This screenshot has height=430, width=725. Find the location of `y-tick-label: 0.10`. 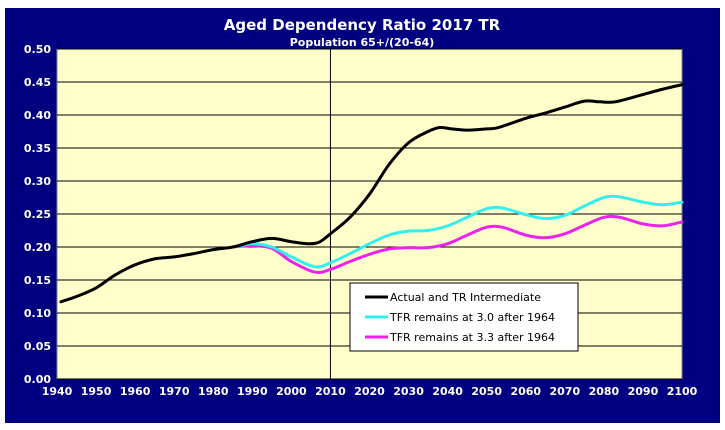

y-tick-label: 0.10 is located at coordinates (37, 313).